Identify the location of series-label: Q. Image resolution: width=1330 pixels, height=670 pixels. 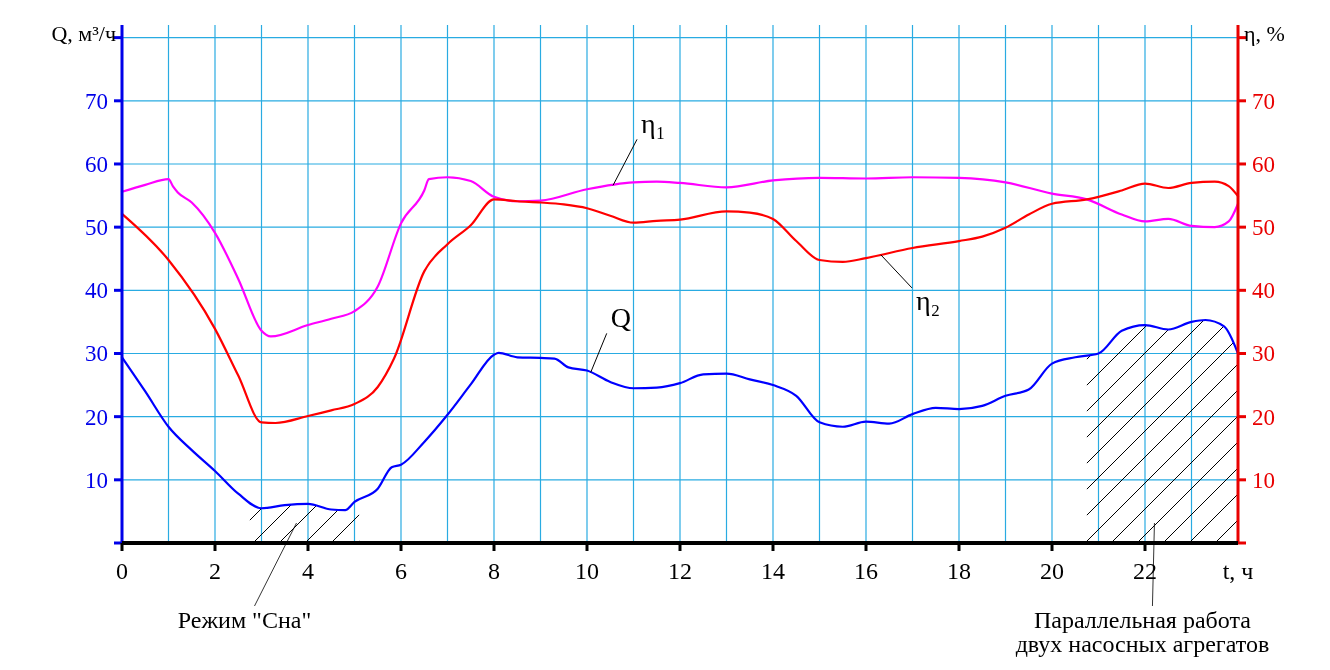
(620, 318).